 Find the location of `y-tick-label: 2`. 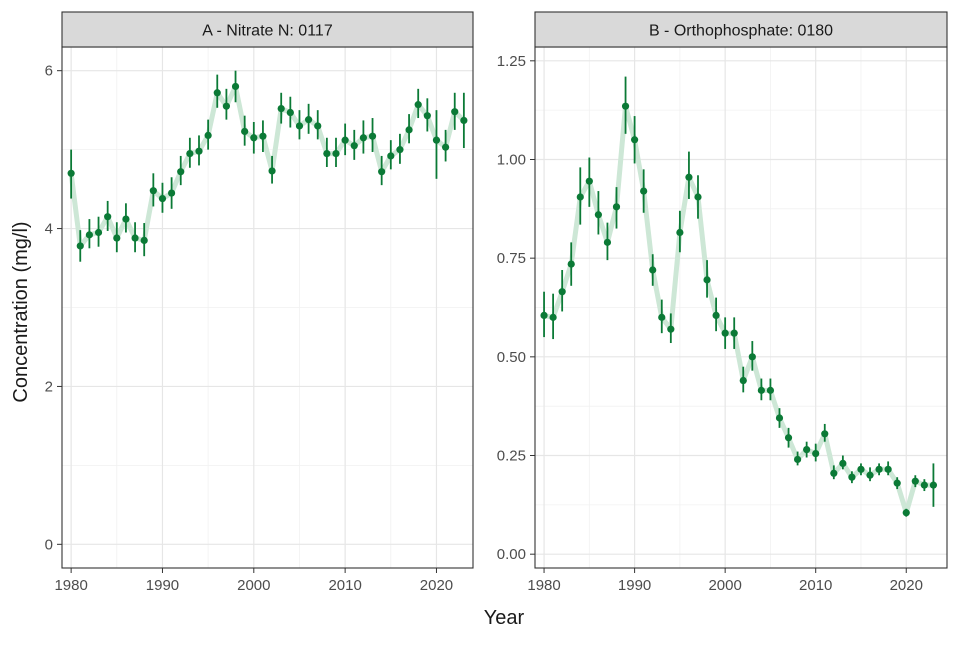

y-tick-label: 2 is located at coordinates (49, 386).